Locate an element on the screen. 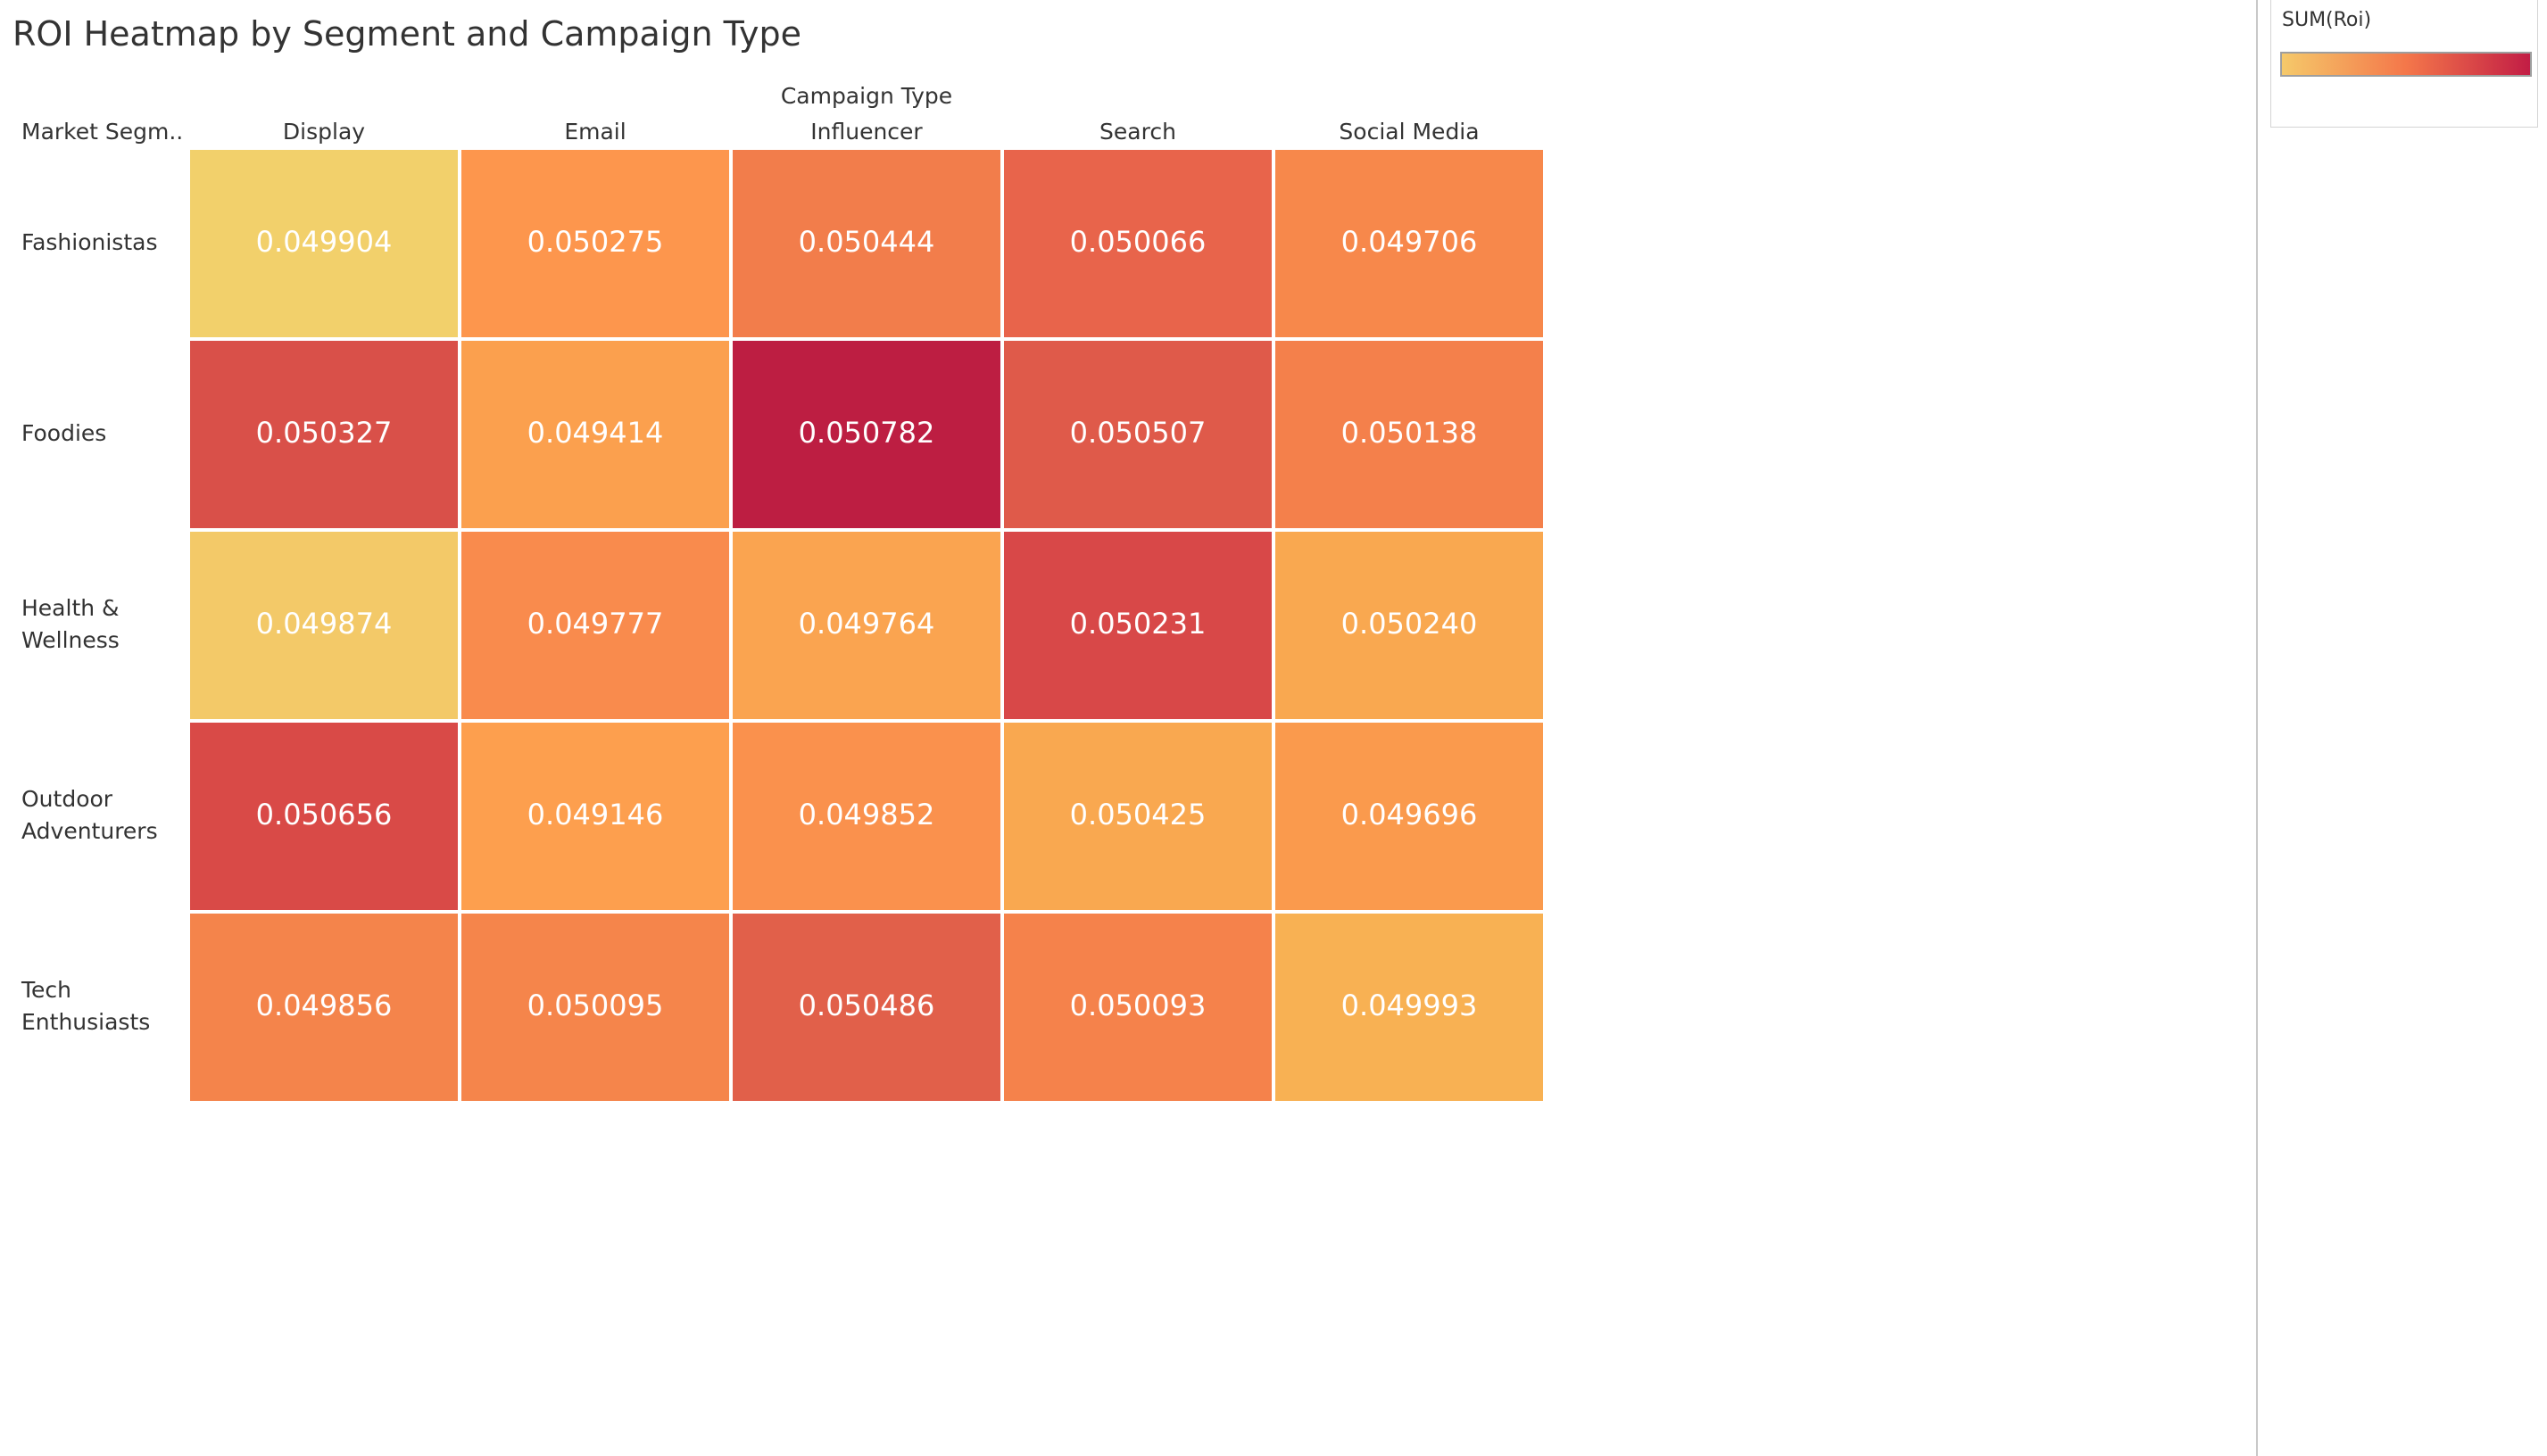  cell-value-label: 0.049146 is located at coordinates (595, 814).